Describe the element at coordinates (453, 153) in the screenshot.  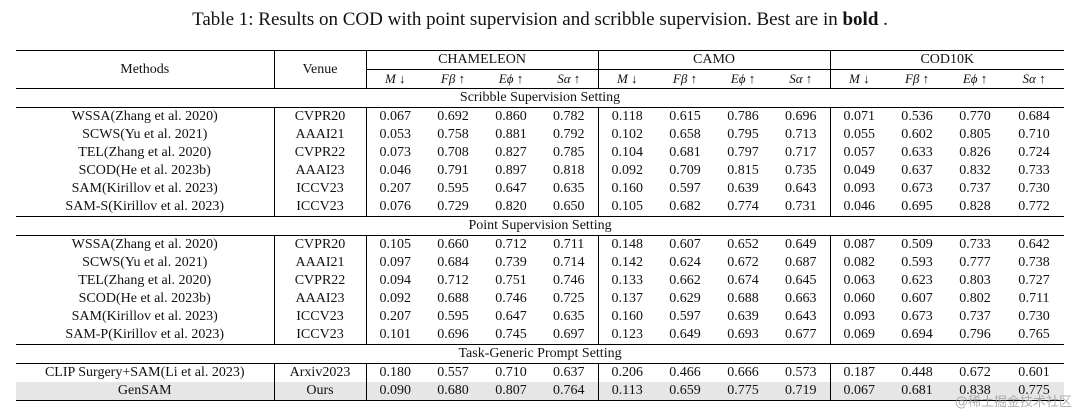
I see `value-cell: 0.708` at that location.